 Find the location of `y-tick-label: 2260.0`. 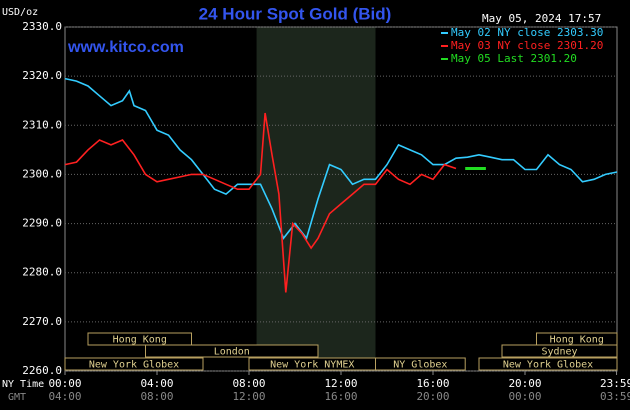

y-tick-label: 2260.0 is located at coordinates (42, 370).